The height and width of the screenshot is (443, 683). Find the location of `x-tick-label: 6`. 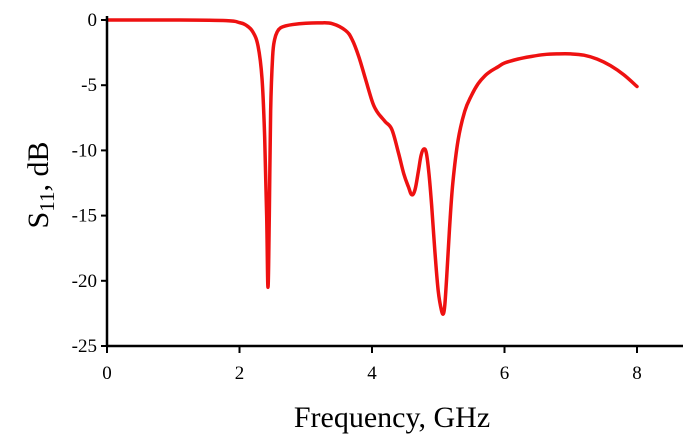

x-tick-label: 6 is located at coordinates (505, 373).